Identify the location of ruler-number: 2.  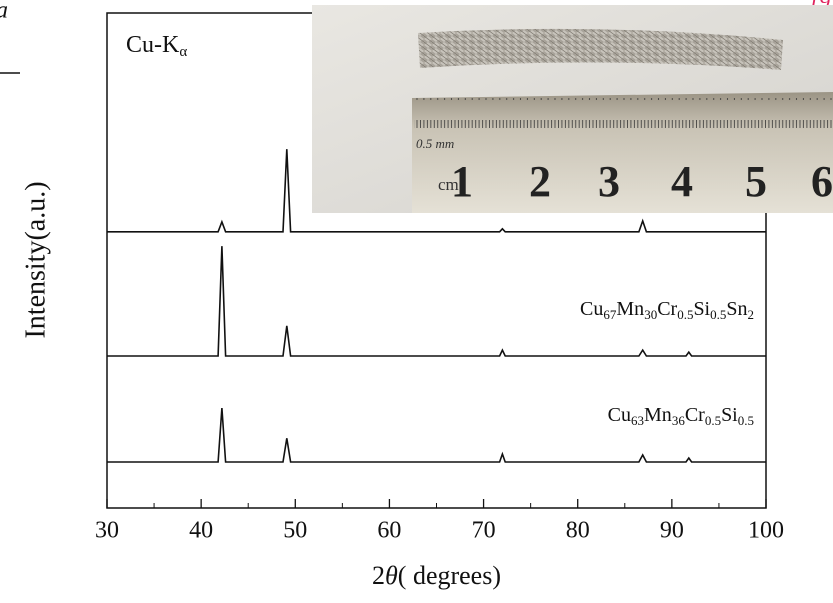
(540, 181).